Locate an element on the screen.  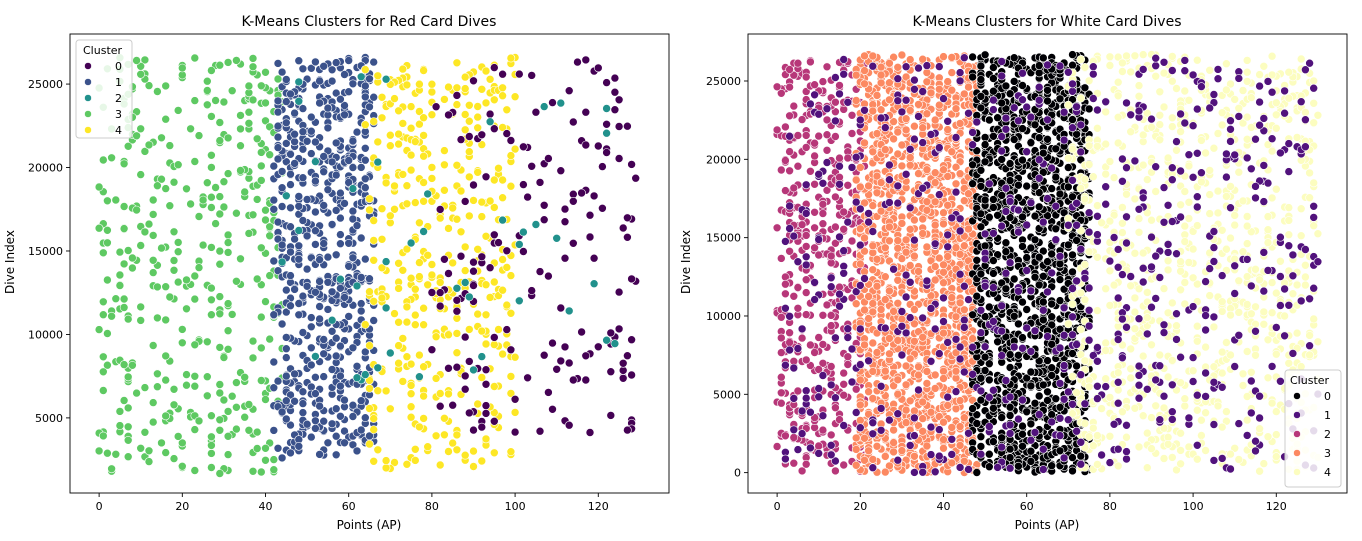
legend-entry-label: 4 is located at coordinates (118, 130).